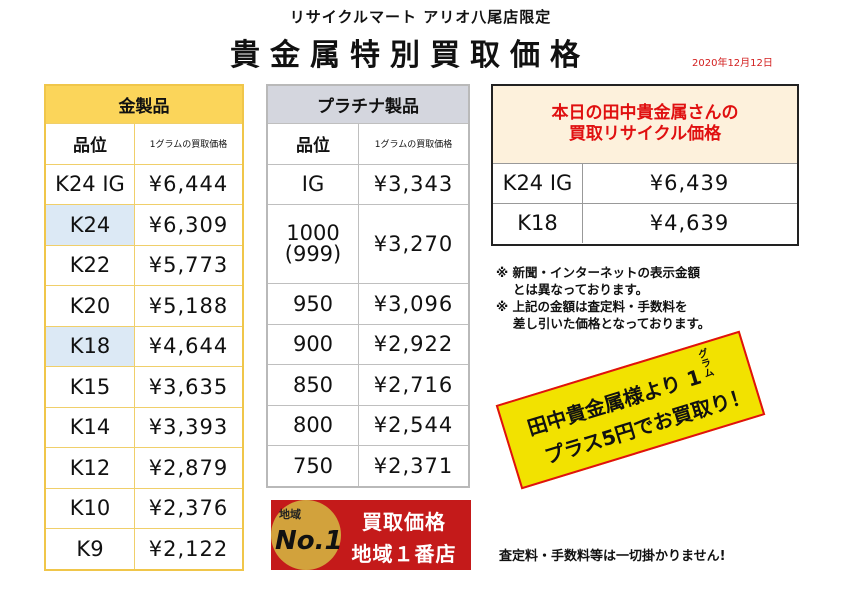 This screenshot has height=603, width=841. Describe the element at coordinates (612, 556) in the screenshot. I see `footer-note: 査定料・手数料等は一切掛かりません!` at that location.